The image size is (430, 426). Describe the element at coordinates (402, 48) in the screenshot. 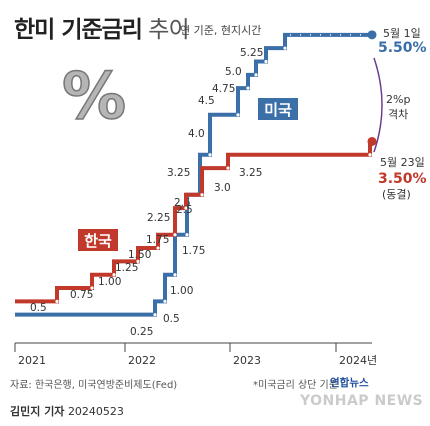

I see `usa-final-value: 5.50%` at that location.